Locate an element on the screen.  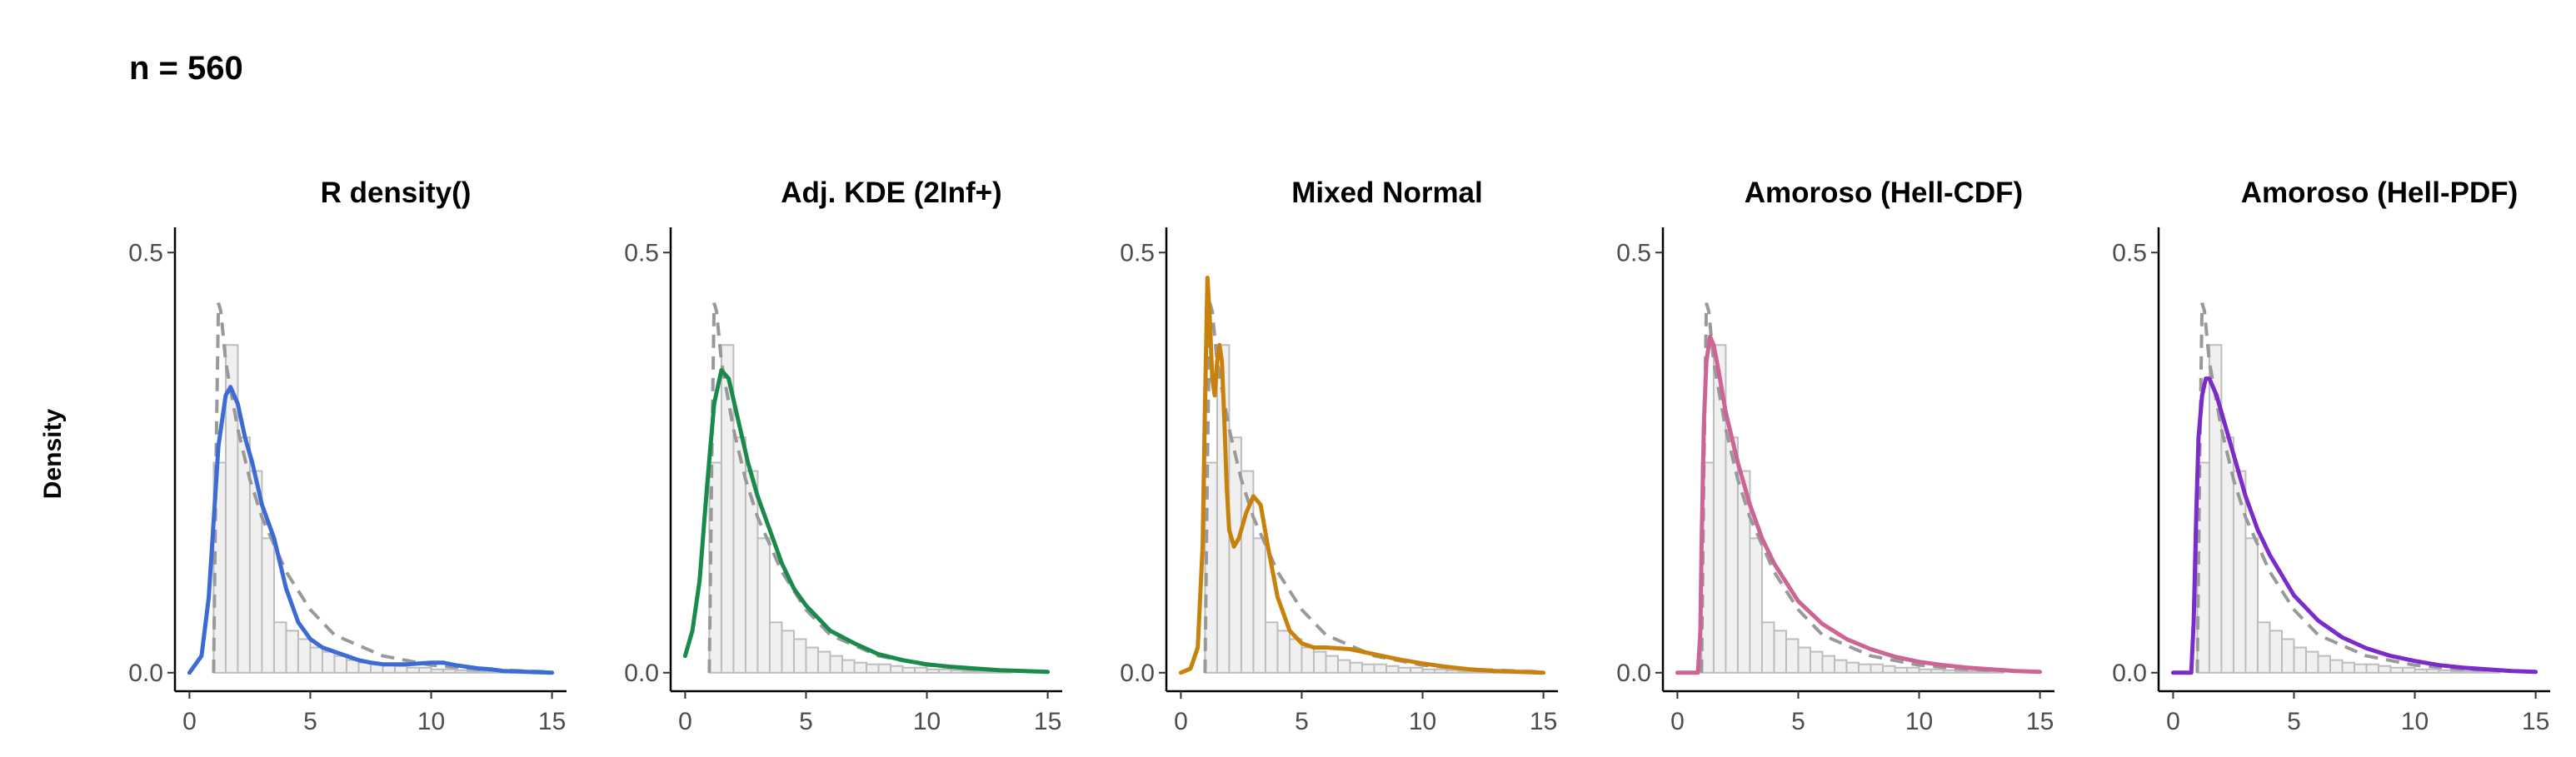
panel-title: Adj. KDE (2Inf+) is located at coordinates (891, 193).